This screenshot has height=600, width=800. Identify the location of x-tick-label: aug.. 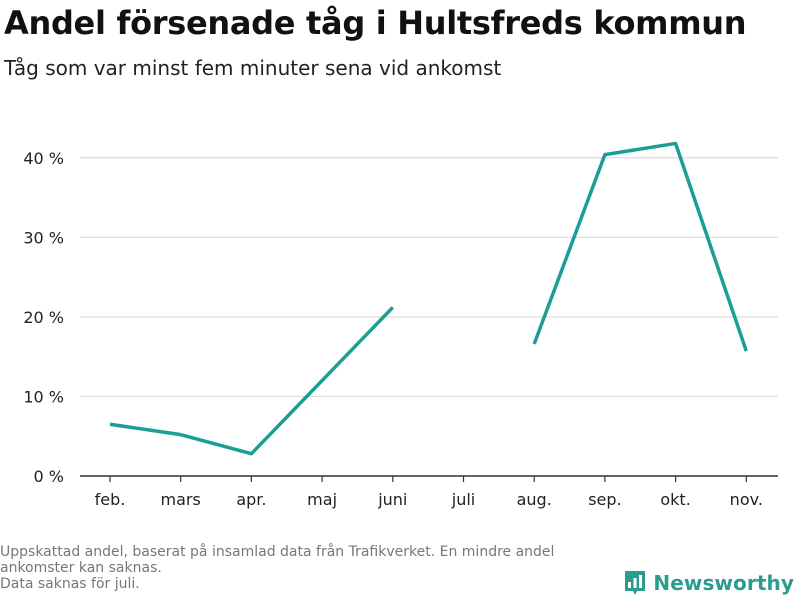
(534, 499).